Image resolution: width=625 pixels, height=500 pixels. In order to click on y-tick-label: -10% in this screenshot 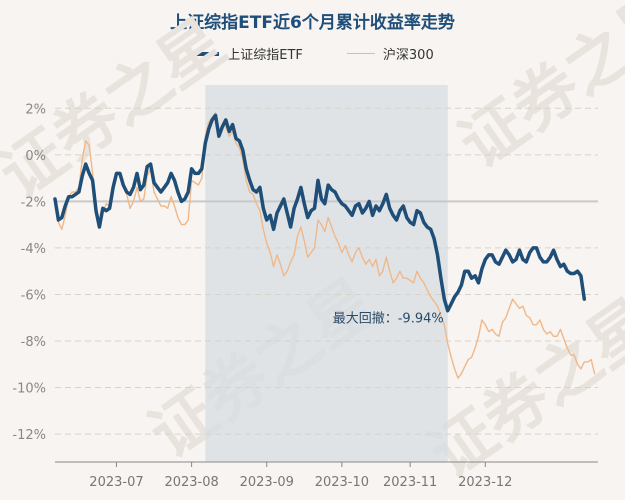, I will do `click(29, 389)`.